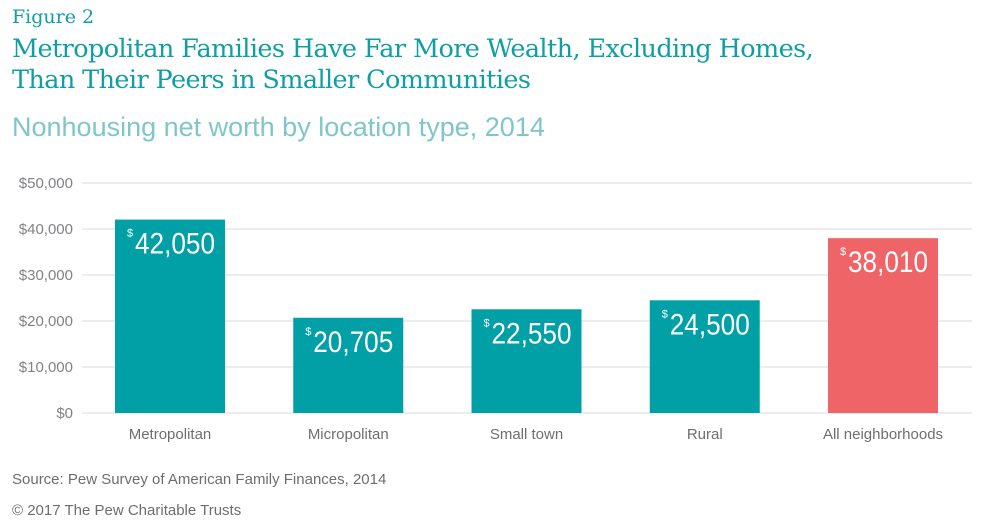 Image resolution: width=990 pixels, height=525 pixels. What do you see at coordinates (46, 183) in the screenshot?
I see `y-tick-label: $50,000` at bounding box center [46, 183].